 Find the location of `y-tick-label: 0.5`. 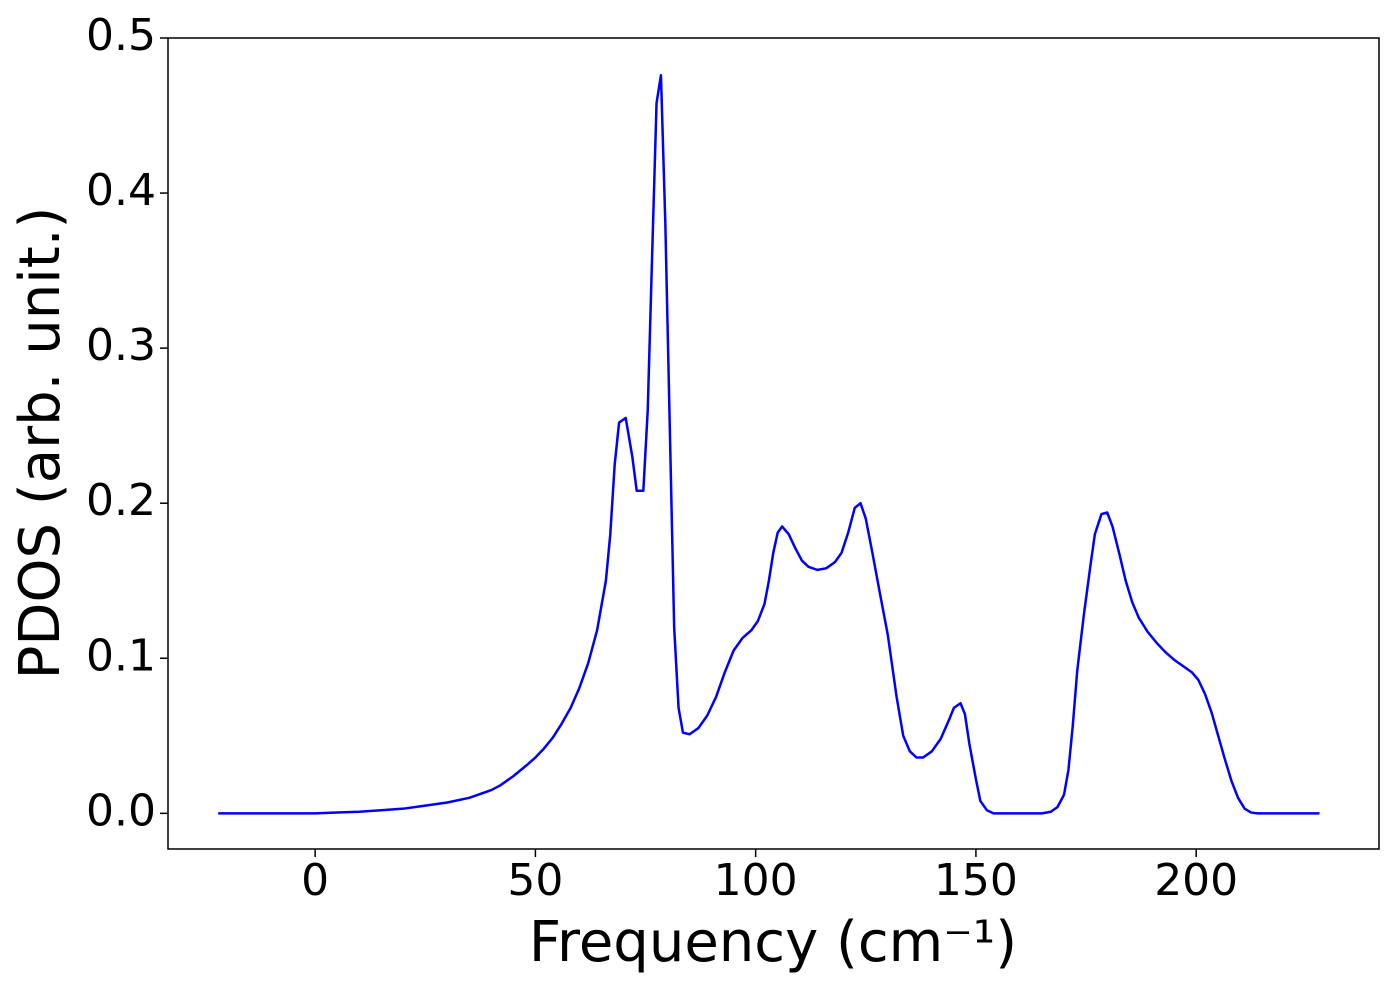

y-tick-label: 0.5 is located at coordinates (121, 35).